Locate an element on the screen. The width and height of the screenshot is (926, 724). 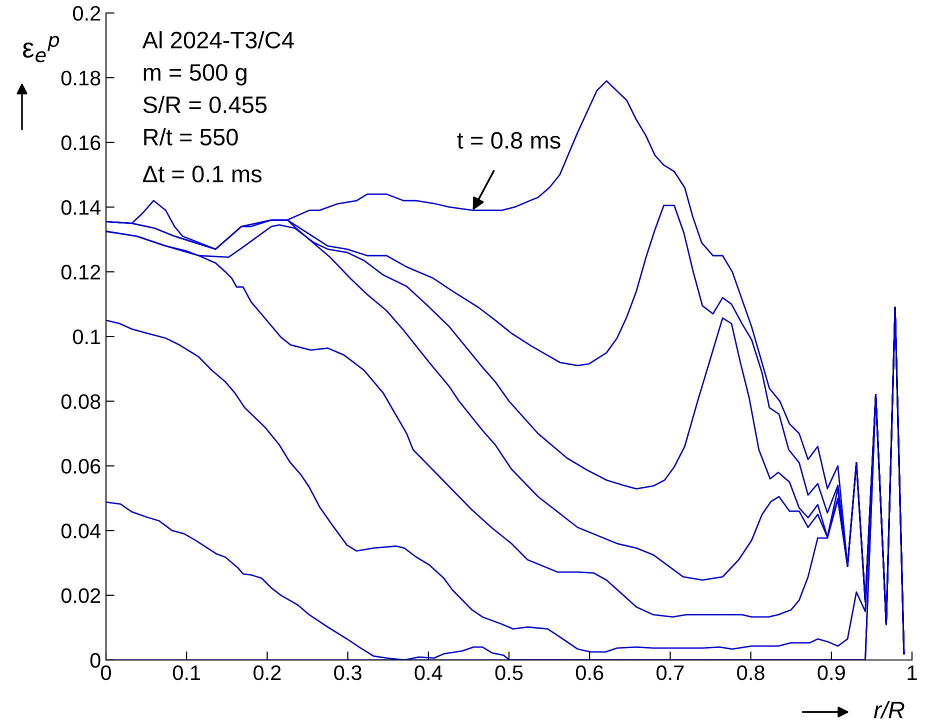
y-tick-label: 0.16 is located at coordinates (80, 142).